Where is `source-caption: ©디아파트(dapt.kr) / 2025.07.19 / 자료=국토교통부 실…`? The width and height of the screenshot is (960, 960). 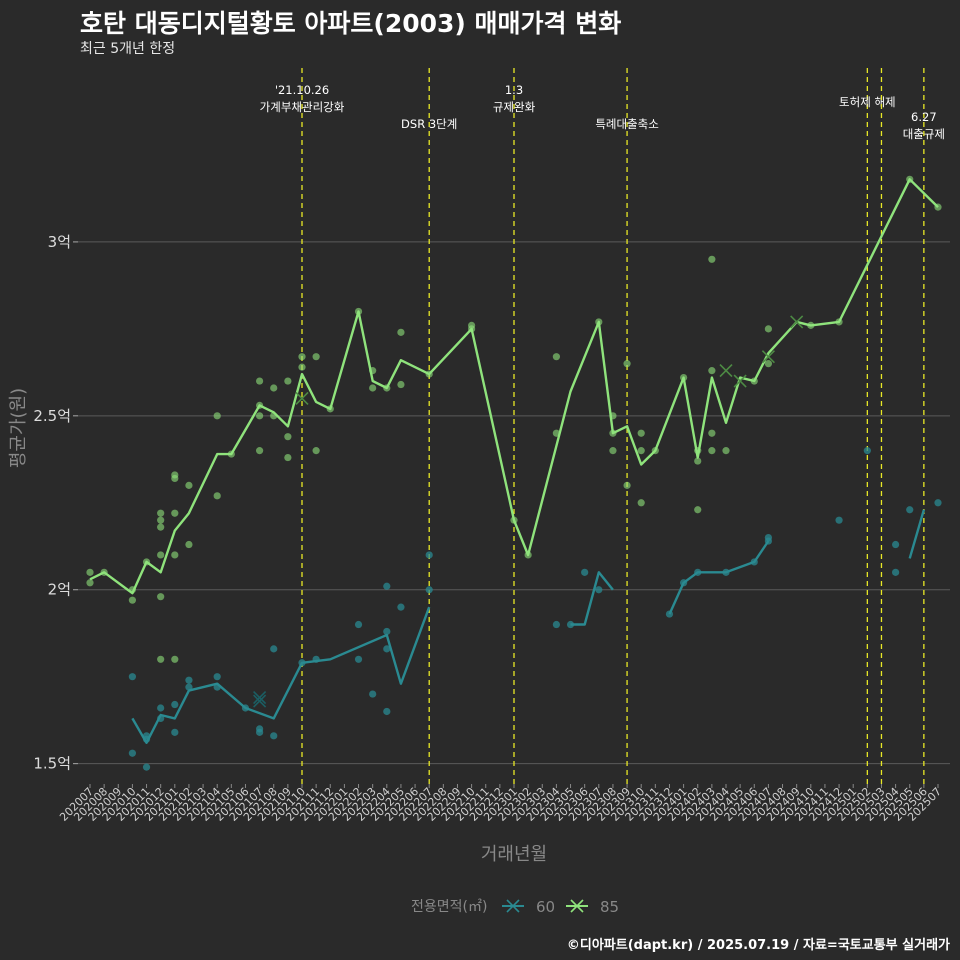 source-caption: ©디아파트(dapt.kr) / 2025.07.19 / 자료=국토교통부 실… is located at coordinates (758, 945).